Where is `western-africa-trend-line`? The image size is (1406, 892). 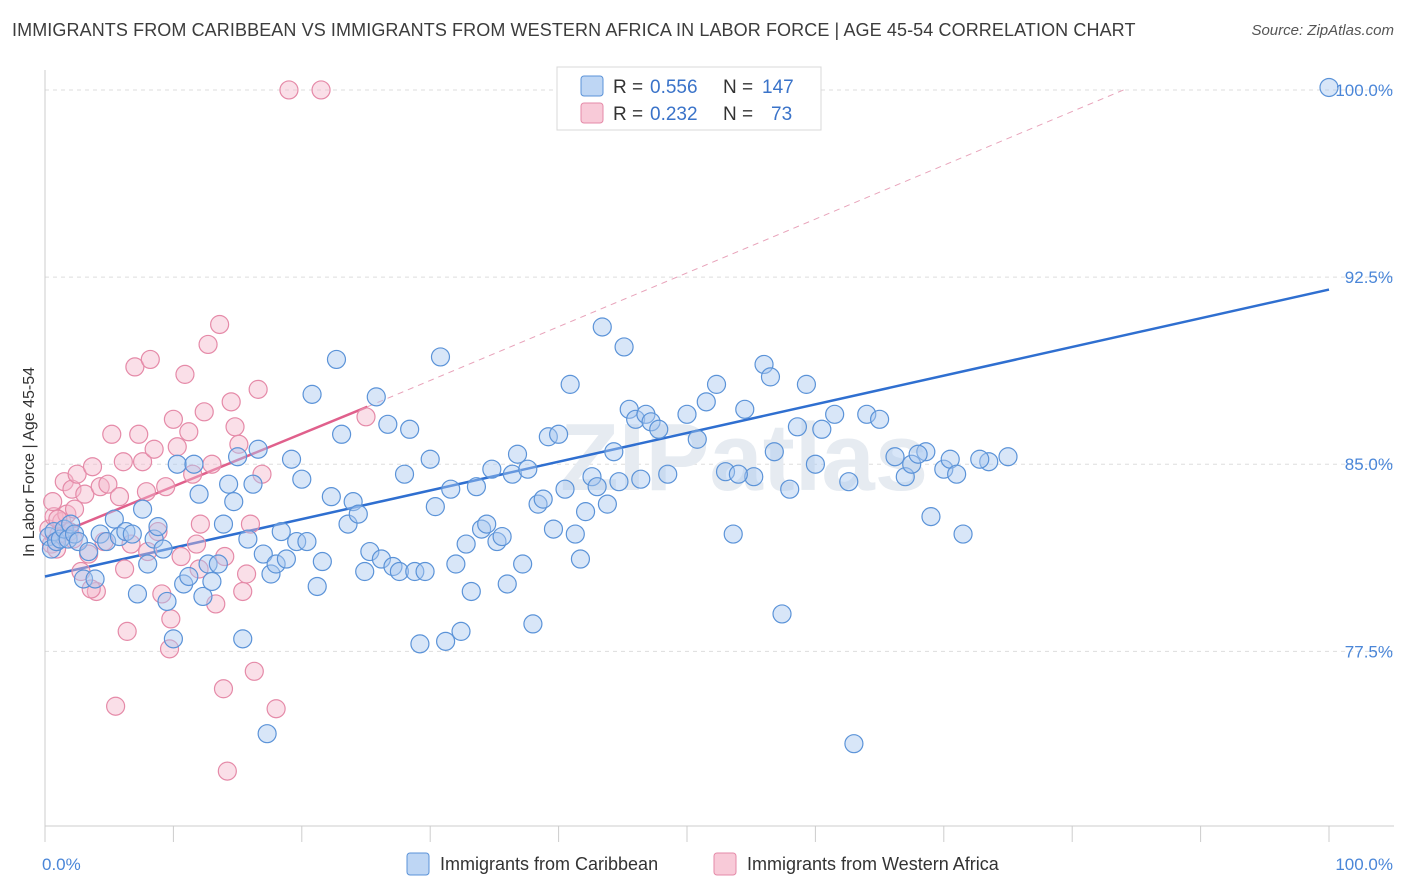 western-africa-trend-line is located at coordinates (206, 473).